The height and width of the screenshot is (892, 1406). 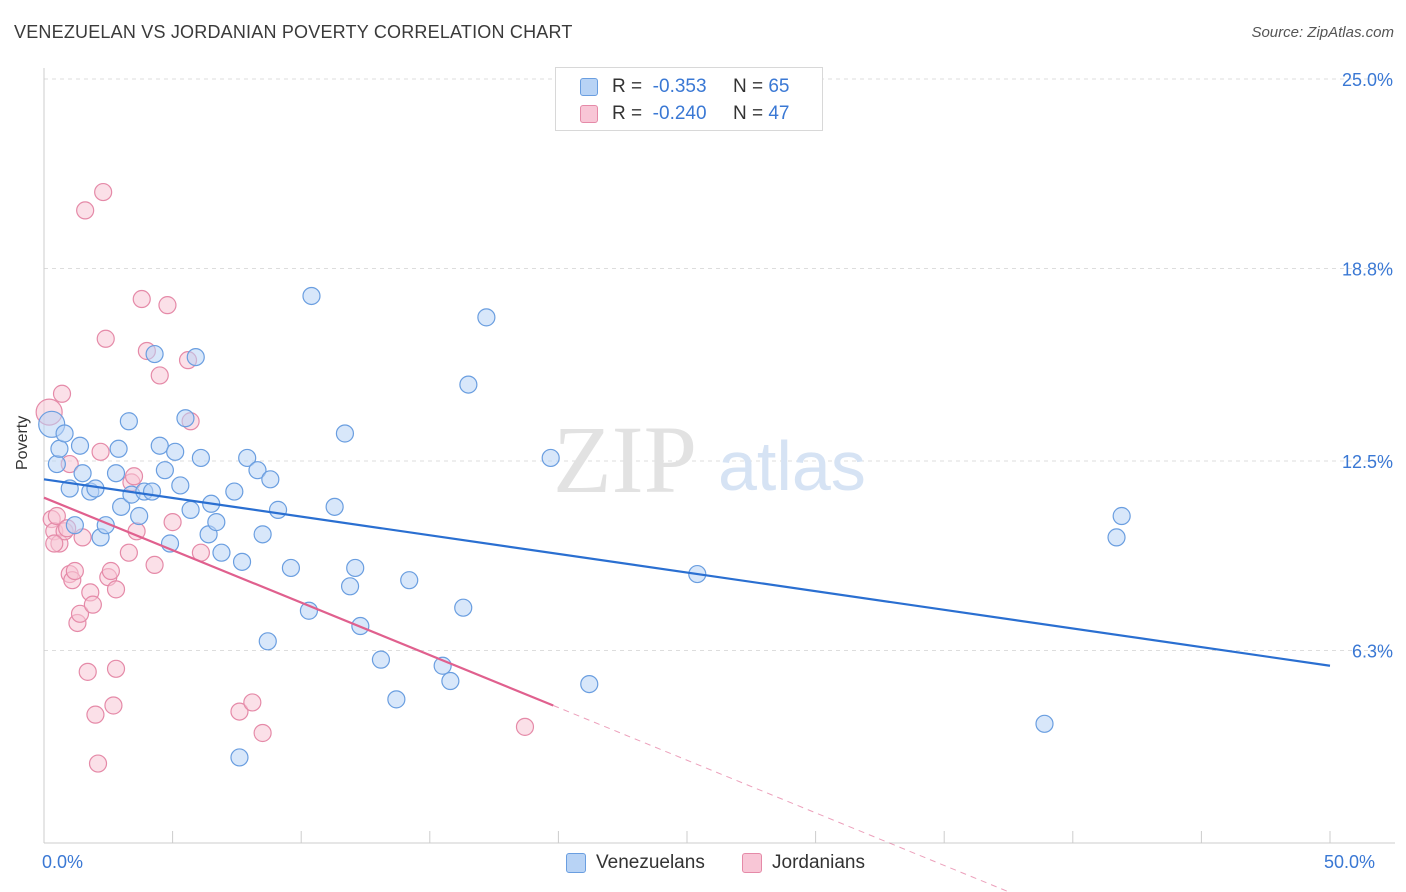 I want to click on y-tick-label: 18.8%, so click(x=1367, y=269).